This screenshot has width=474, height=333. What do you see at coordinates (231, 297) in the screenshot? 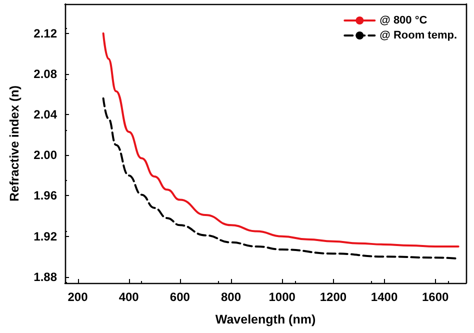
I see `x-tick-label: 800` at bounding box center [231, 297].